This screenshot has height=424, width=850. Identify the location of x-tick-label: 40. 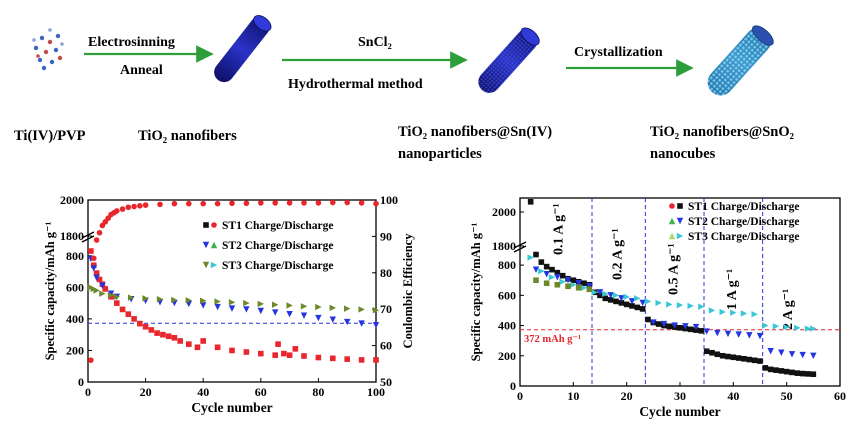
(733, 396).